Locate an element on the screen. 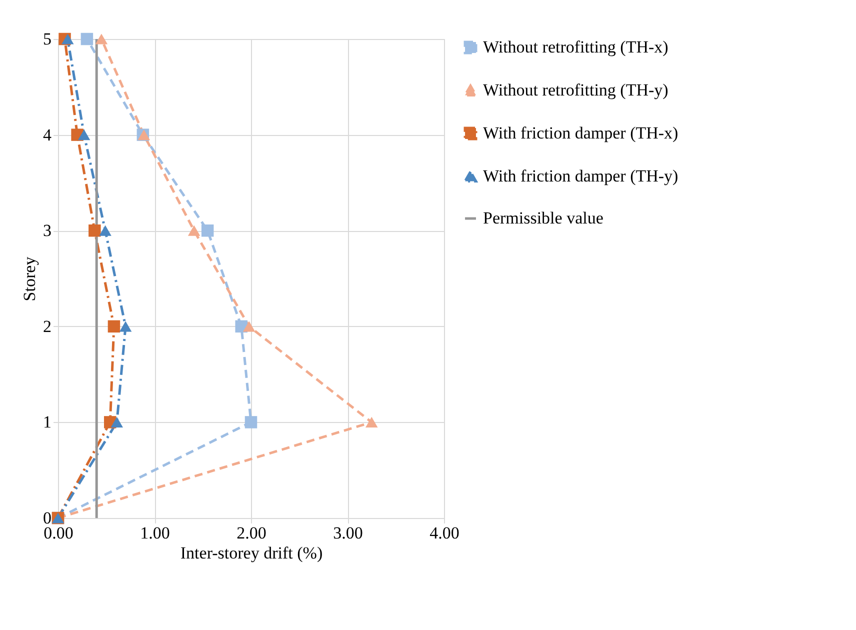 Image resolution: width=856 pixels, height=630 pixels. x-tick-label: 3.00 is located at coordinates (348, 533).